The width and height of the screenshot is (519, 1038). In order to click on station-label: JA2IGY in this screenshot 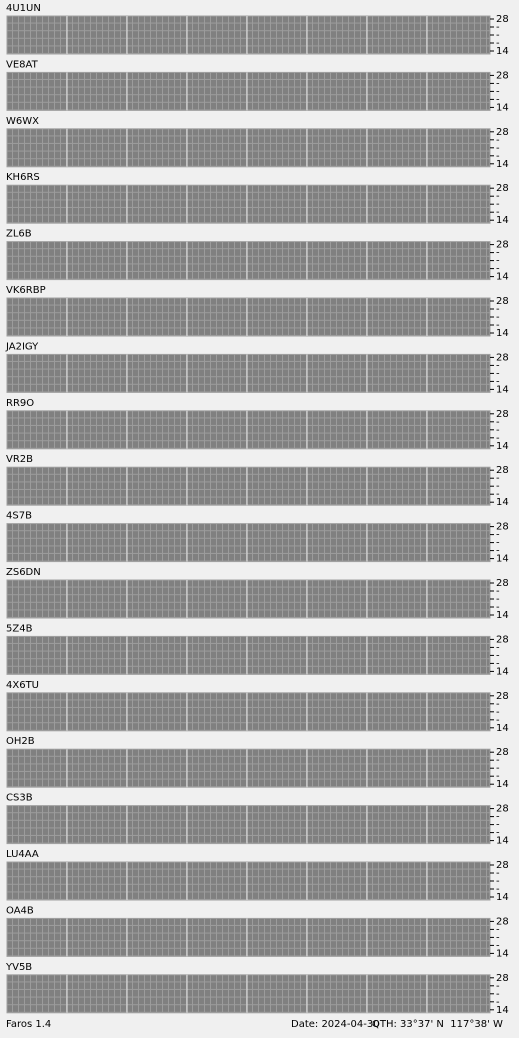, I will do `click(22, 346)`.